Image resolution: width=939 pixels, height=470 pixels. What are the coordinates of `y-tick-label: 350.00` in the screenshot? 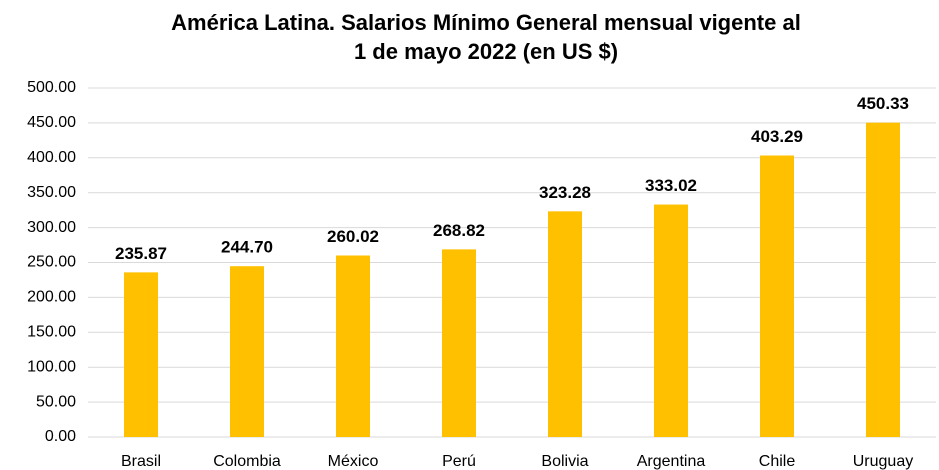 It's located at (51, 192).